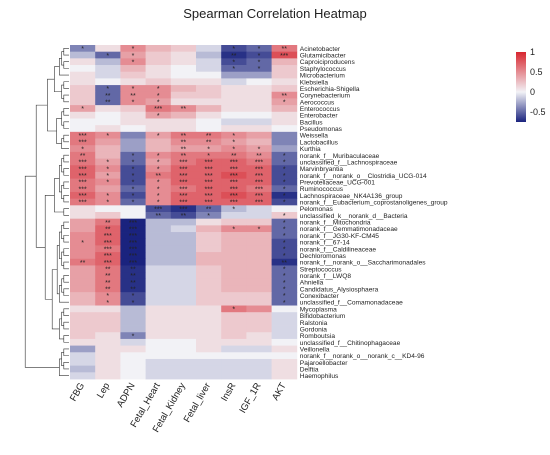 This screenshot has height=455, width=550. I want to click on row-label: Enterobacter, so click(319, 116).